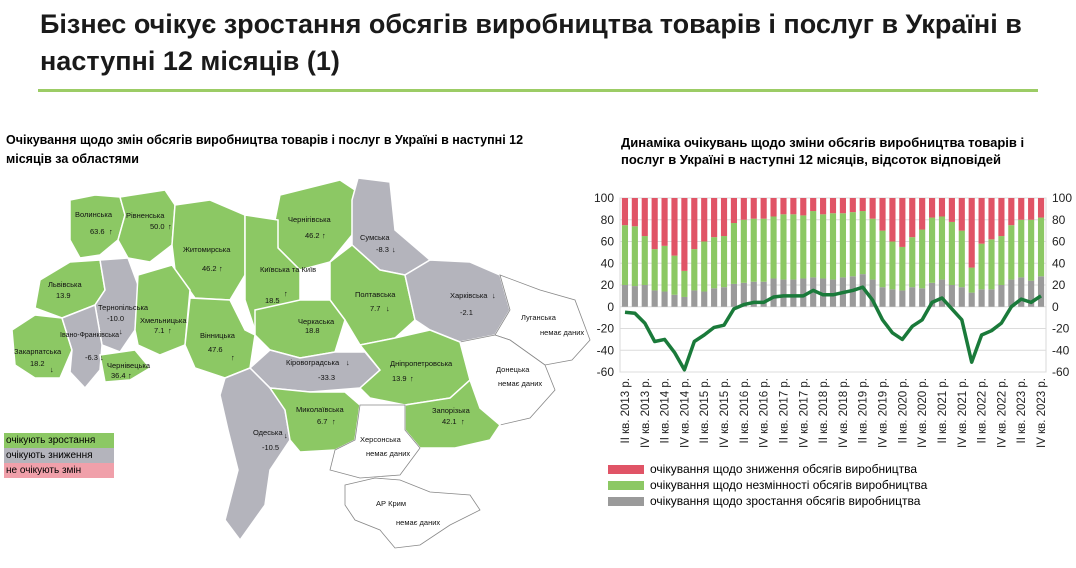 Image resolution: width=1076 pixels, height=568 pixels. I want to click on x-tick-label: II кв. 2020 р., so click(903, 411).